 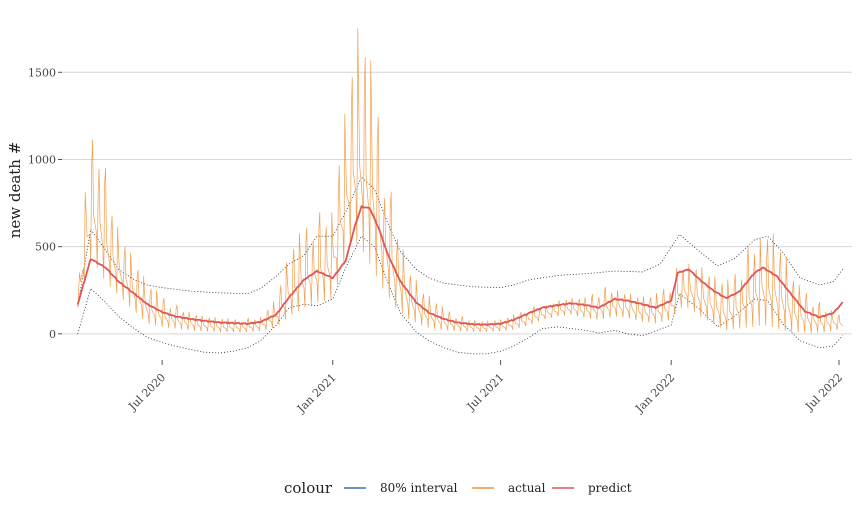 What do you see at coordinates (654, 393) in the screenshot?
I see `x-tick-label: Jan 2022` at bounding box center [654, 393].